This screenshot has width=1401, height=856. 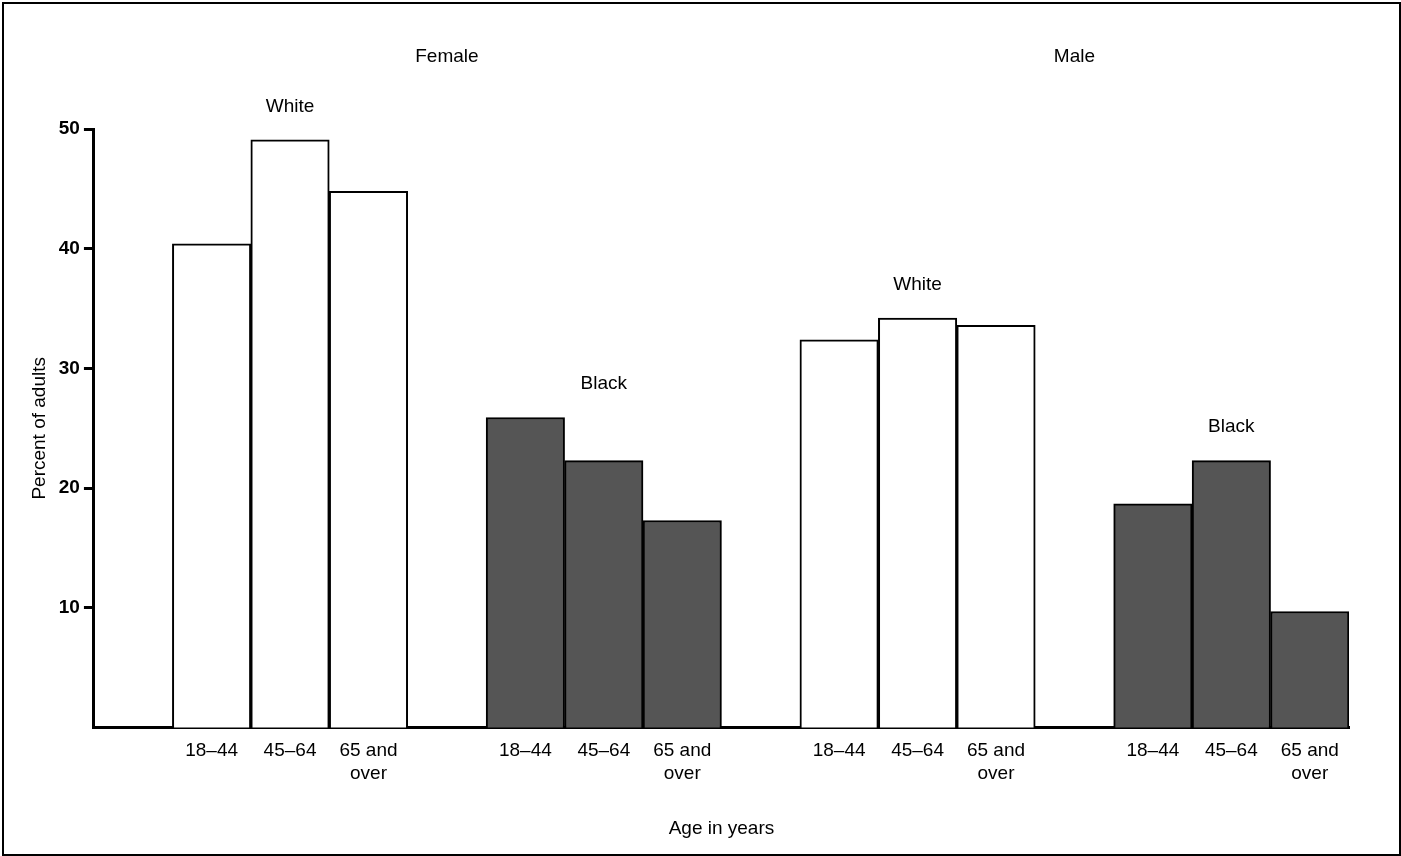 What do you see at coordinates (69, 487) in the screenshot?
I see `y-tick-label: 20` at bounding box center [69, 487].